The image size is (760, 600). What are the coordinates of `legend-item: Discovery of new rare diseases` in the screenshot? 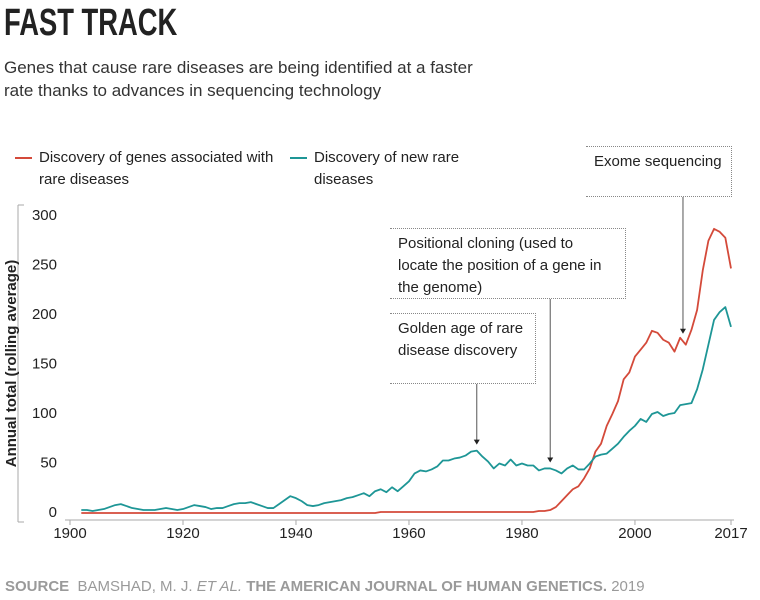 It's located at (375, 169).